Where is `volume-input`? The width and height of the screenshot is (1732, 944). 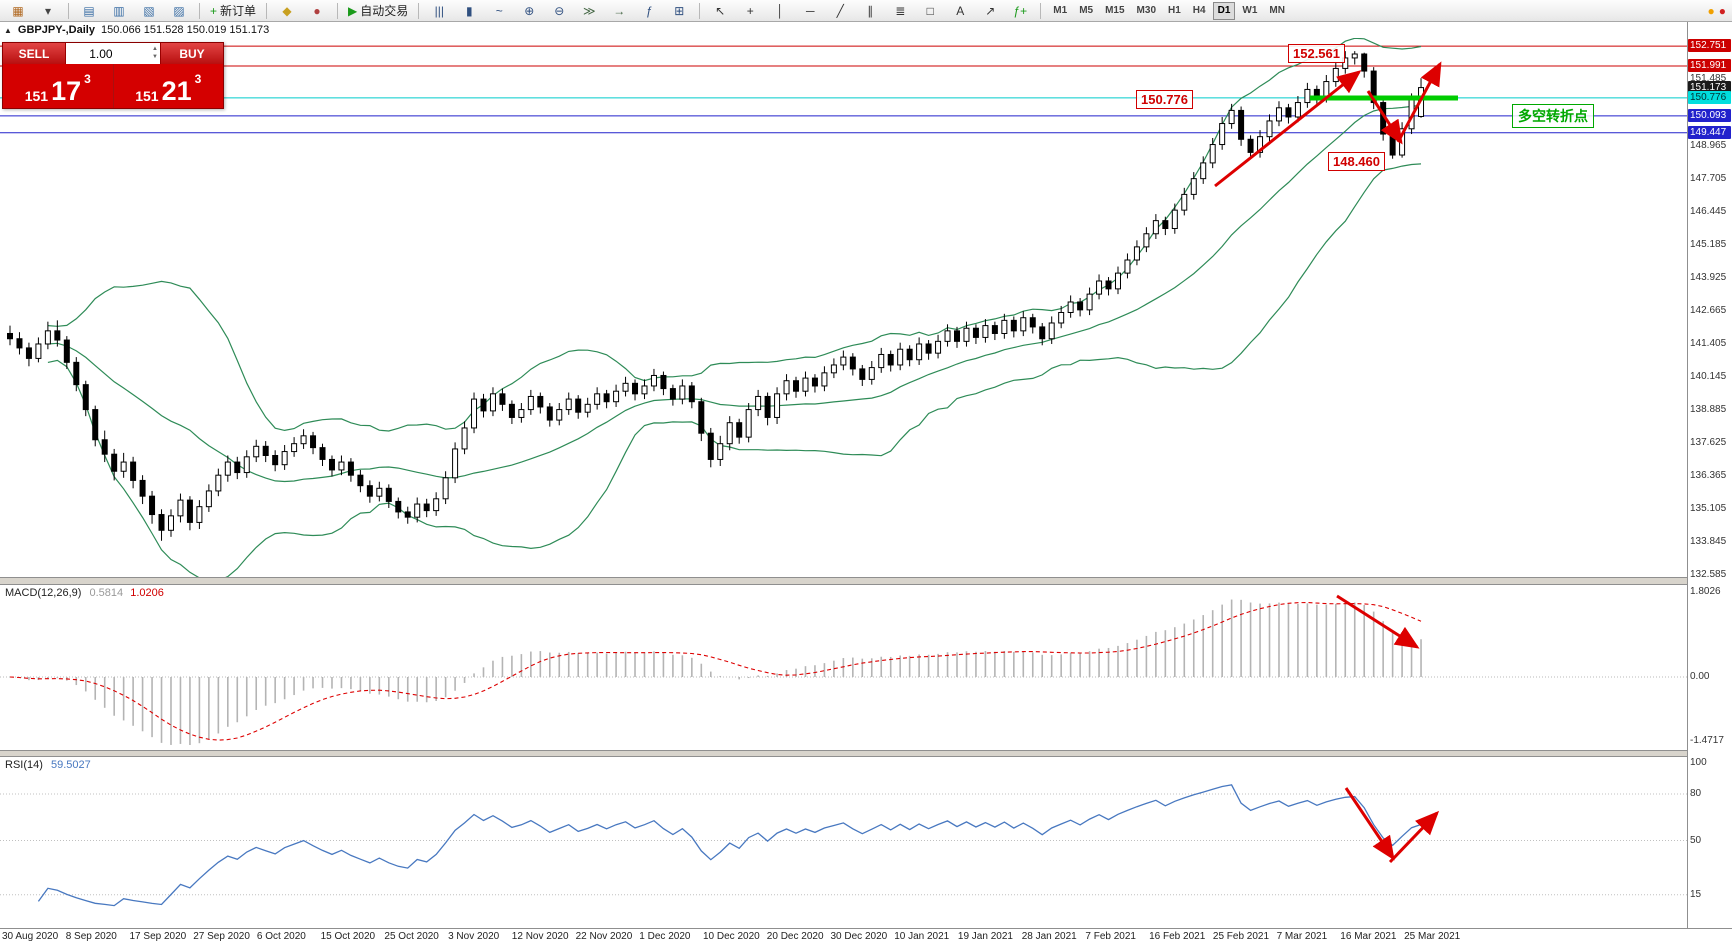 volume-input is located at coordinates (101, 53).